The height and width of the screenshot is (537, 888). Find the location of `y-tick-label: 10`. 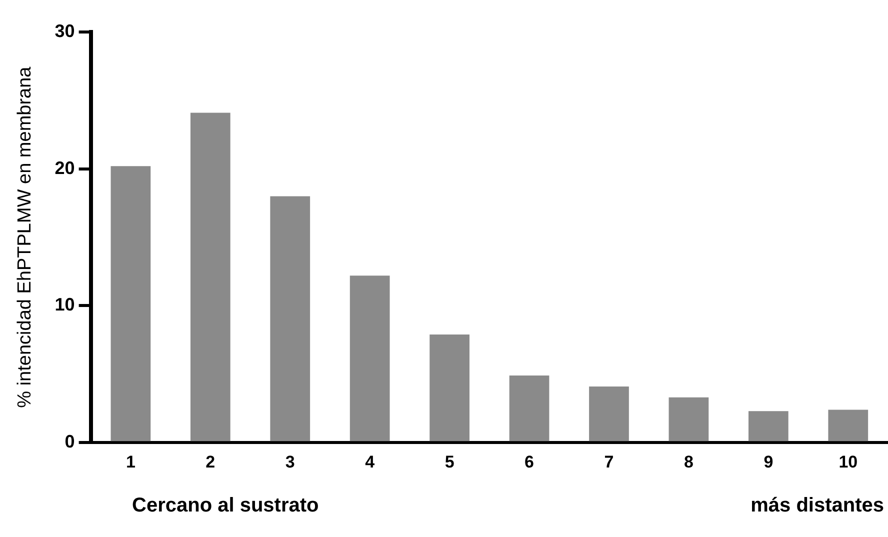

y-tick-label: 10 is located at coordinates (64, 304).